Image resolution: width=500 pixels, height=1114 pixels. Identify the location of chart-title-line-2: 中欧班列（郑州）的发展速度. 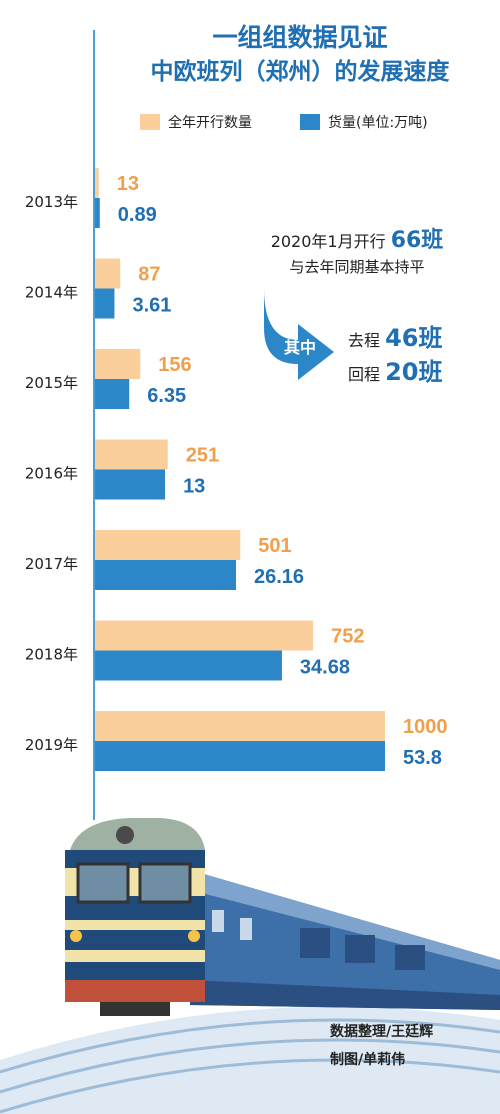
(300, 72).